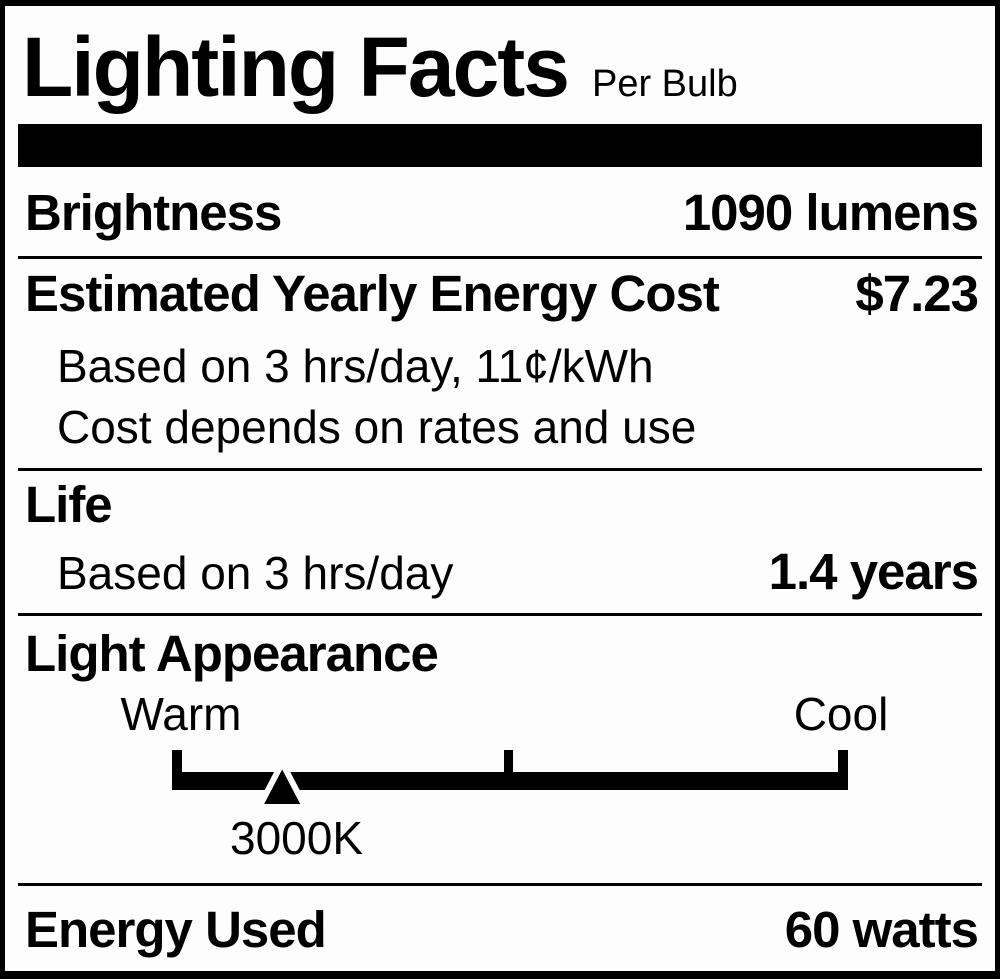  What do you see at coordinates (508, 769) in the screenshot?
I see `scale-middle-tick` at bounding box center [508, 769].